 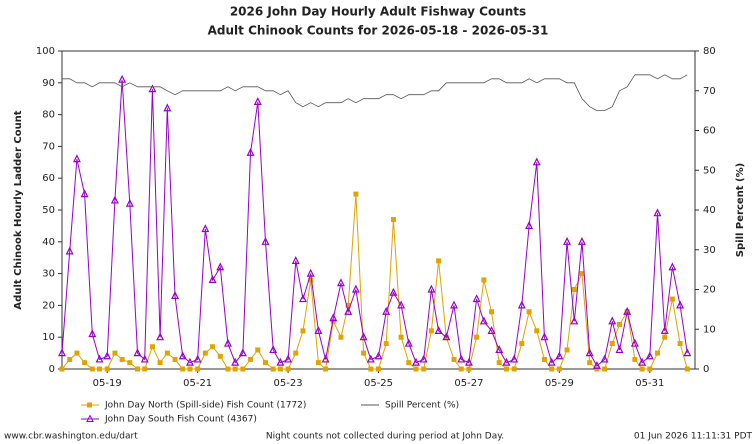 I want to click on y2-tick-label: 0, so click(x=706, y=369).